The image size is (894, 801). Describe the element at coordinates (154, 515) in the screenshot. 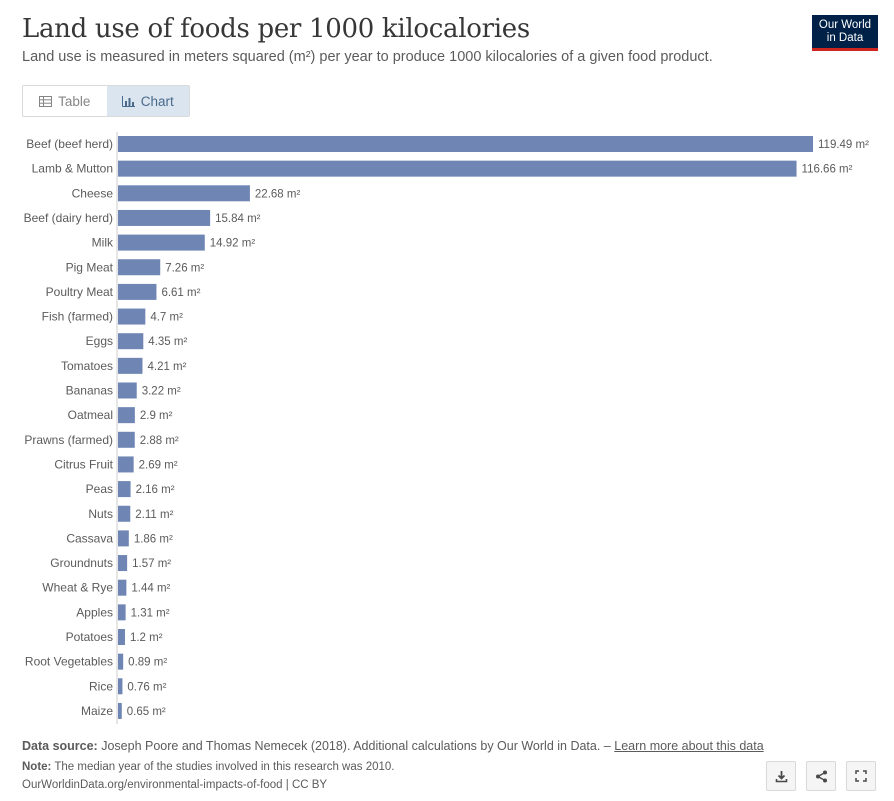

I see `value-label: 2.11 m²` at that location.